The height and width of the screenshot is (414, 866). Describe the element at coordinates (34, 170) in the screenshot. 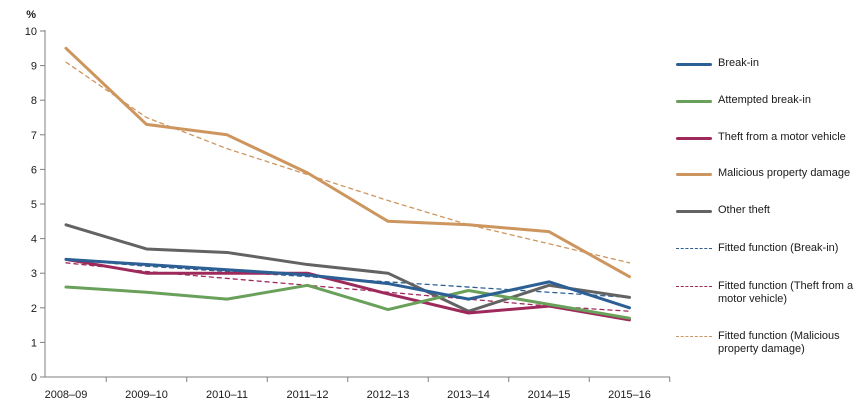

I see `y-tick-label: 6` at that location.